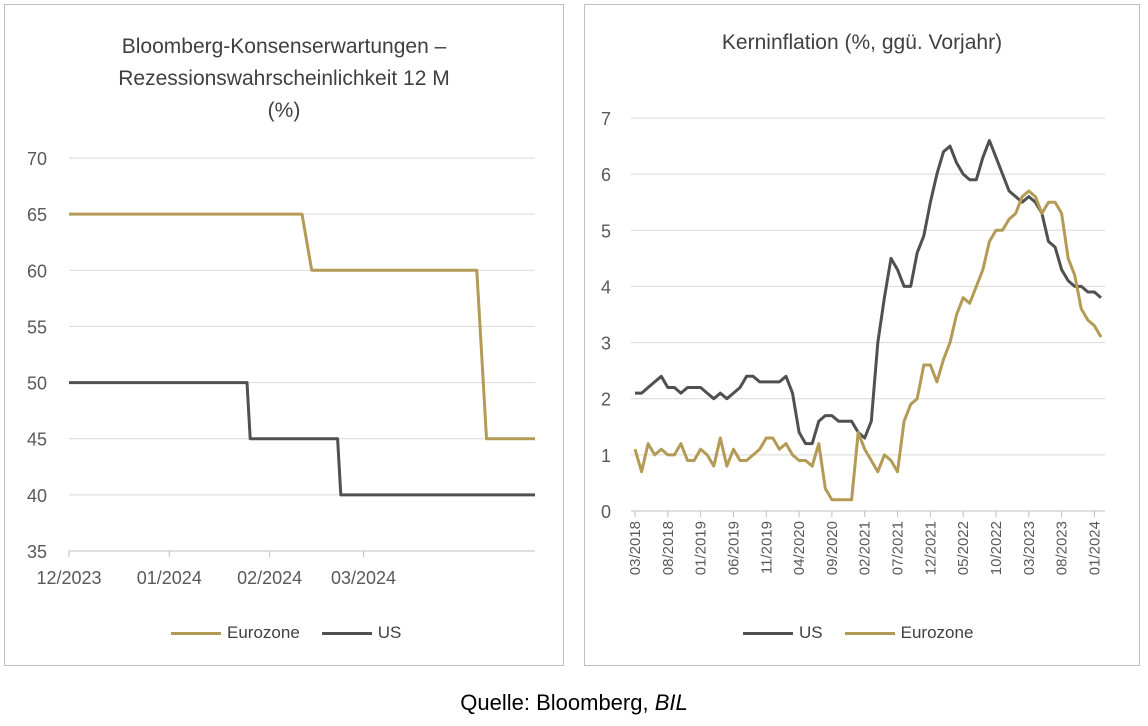 Image resolution: width=1148 pixels, height=726 pixels. Describe the element at coordinates (37, 159) in the screenshot. I see `y-tick-label: 70` at that location.